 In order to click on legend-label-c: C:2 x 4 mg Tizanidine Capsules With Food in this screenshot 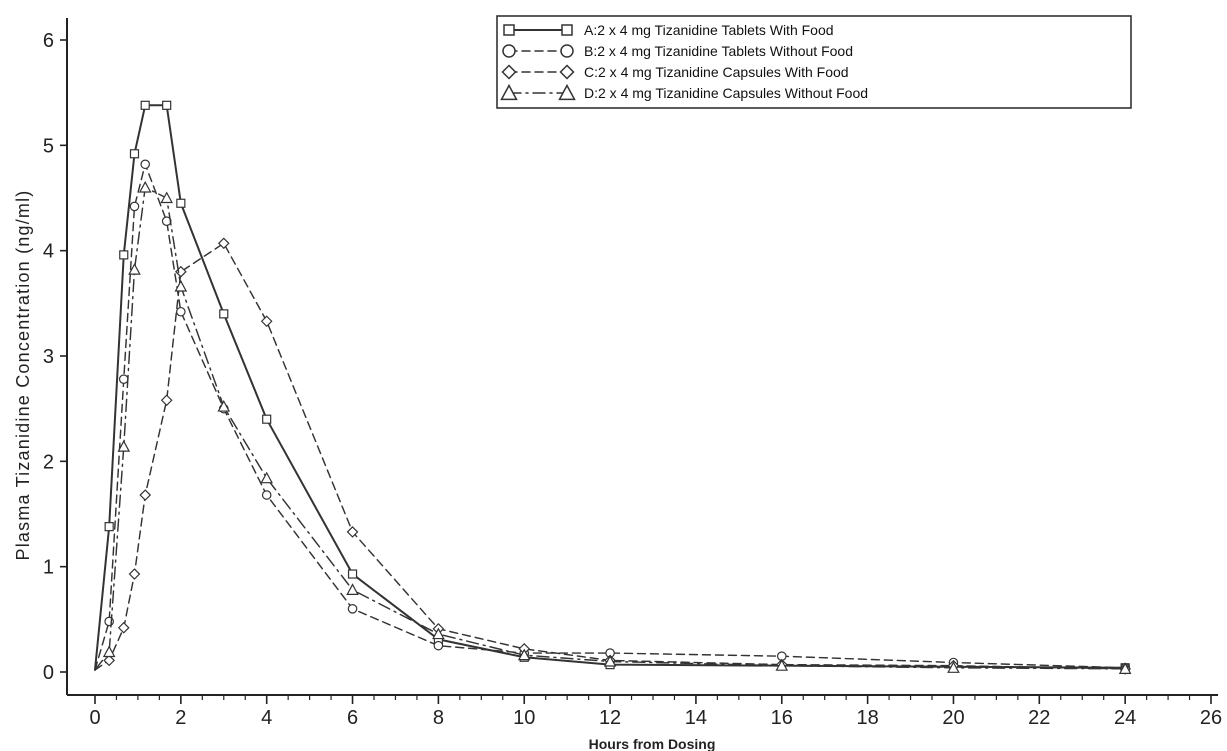, I will do `click(716, 72)`.